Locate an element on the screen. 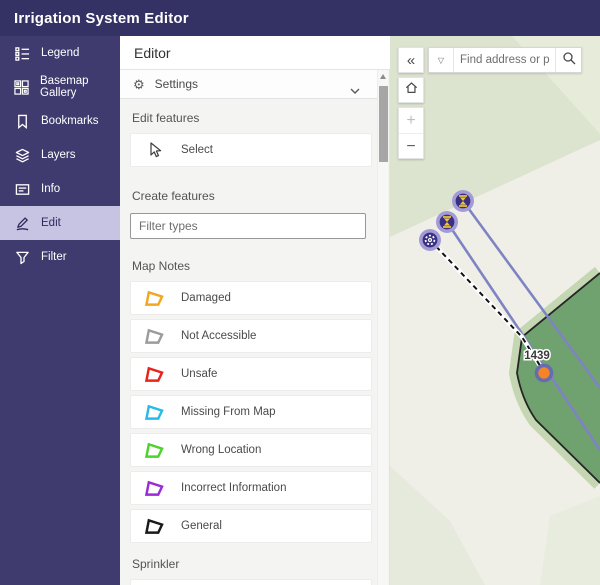  feature-label-1439: 1439 is located at coordinates (537, 356).